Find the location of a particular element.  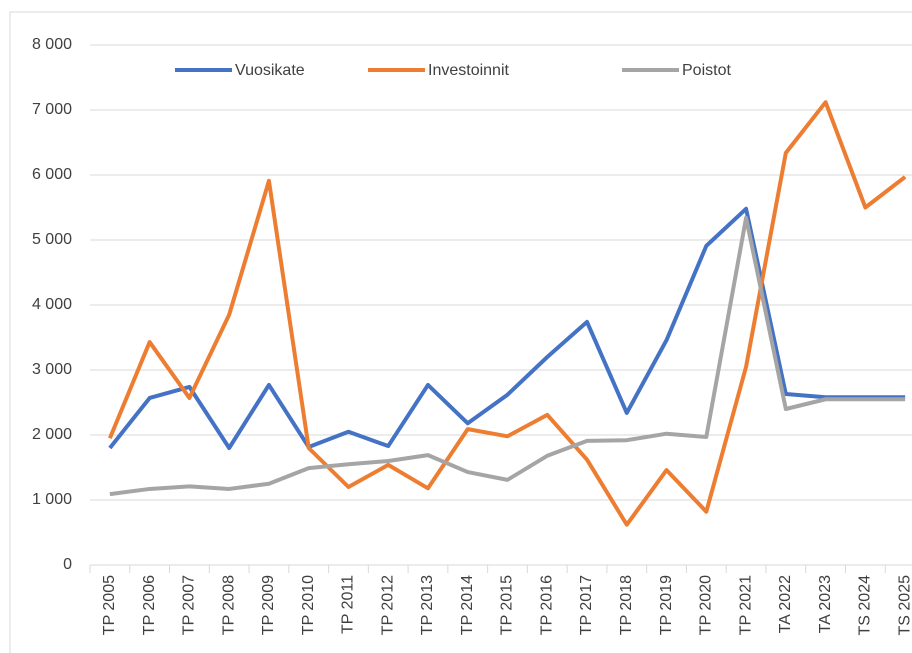

x-tick-label: TP 2019 is located at coordinates (666, 605).